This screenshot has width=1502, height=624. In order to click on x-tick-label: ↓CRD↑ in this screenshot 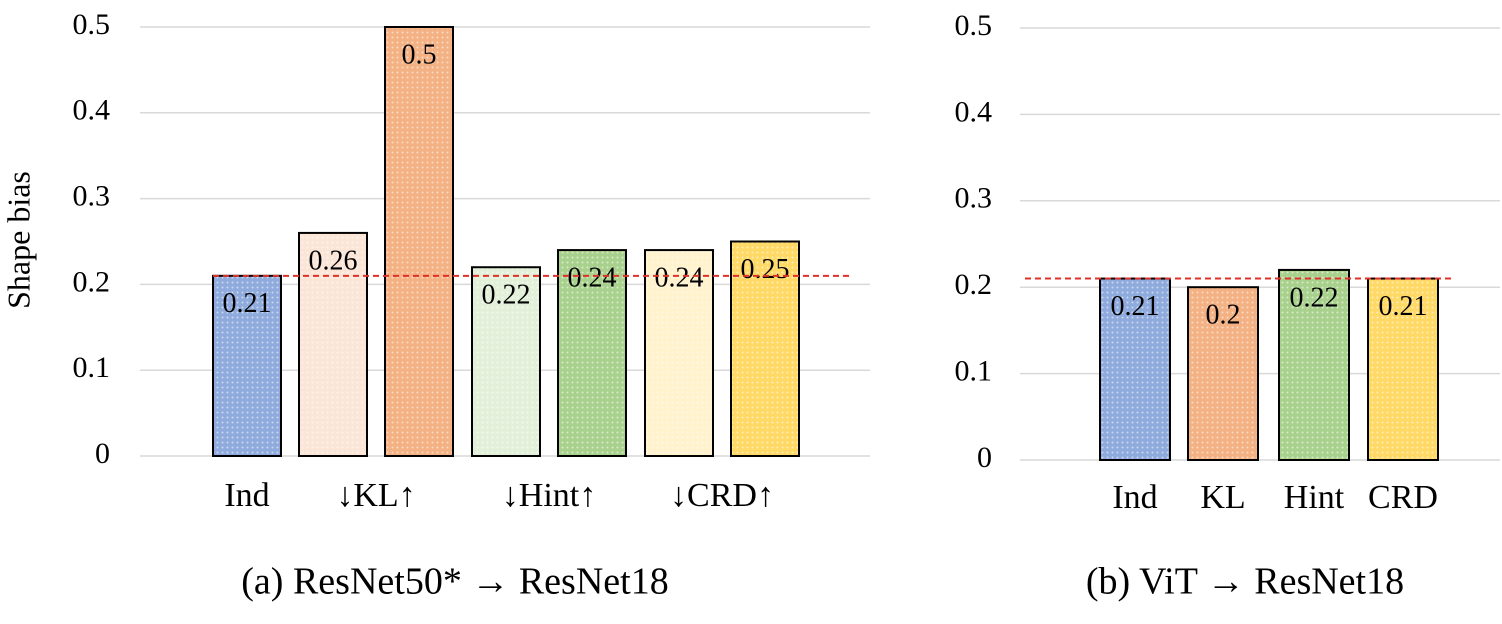, I will do `click(722, 495)`.